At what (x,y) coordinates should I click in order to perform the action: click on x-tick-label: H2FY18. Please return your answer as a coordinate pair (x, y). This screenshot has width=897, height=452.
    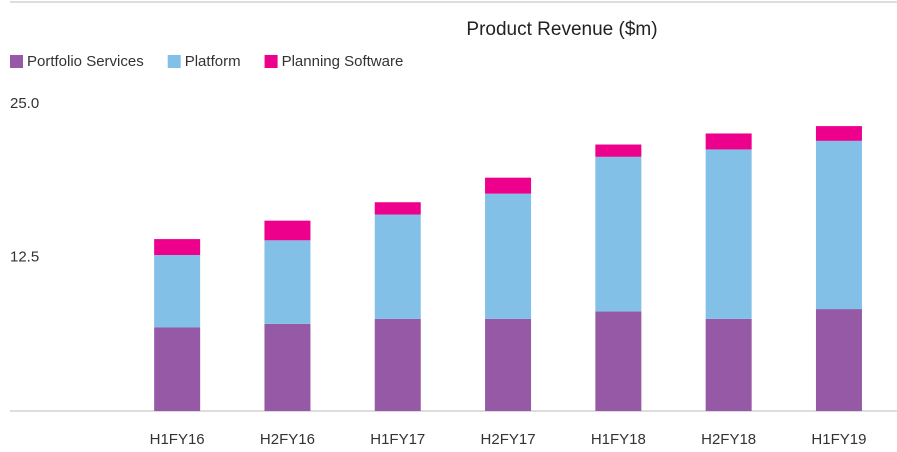
    Looking at the image, I should click on (728, 439).